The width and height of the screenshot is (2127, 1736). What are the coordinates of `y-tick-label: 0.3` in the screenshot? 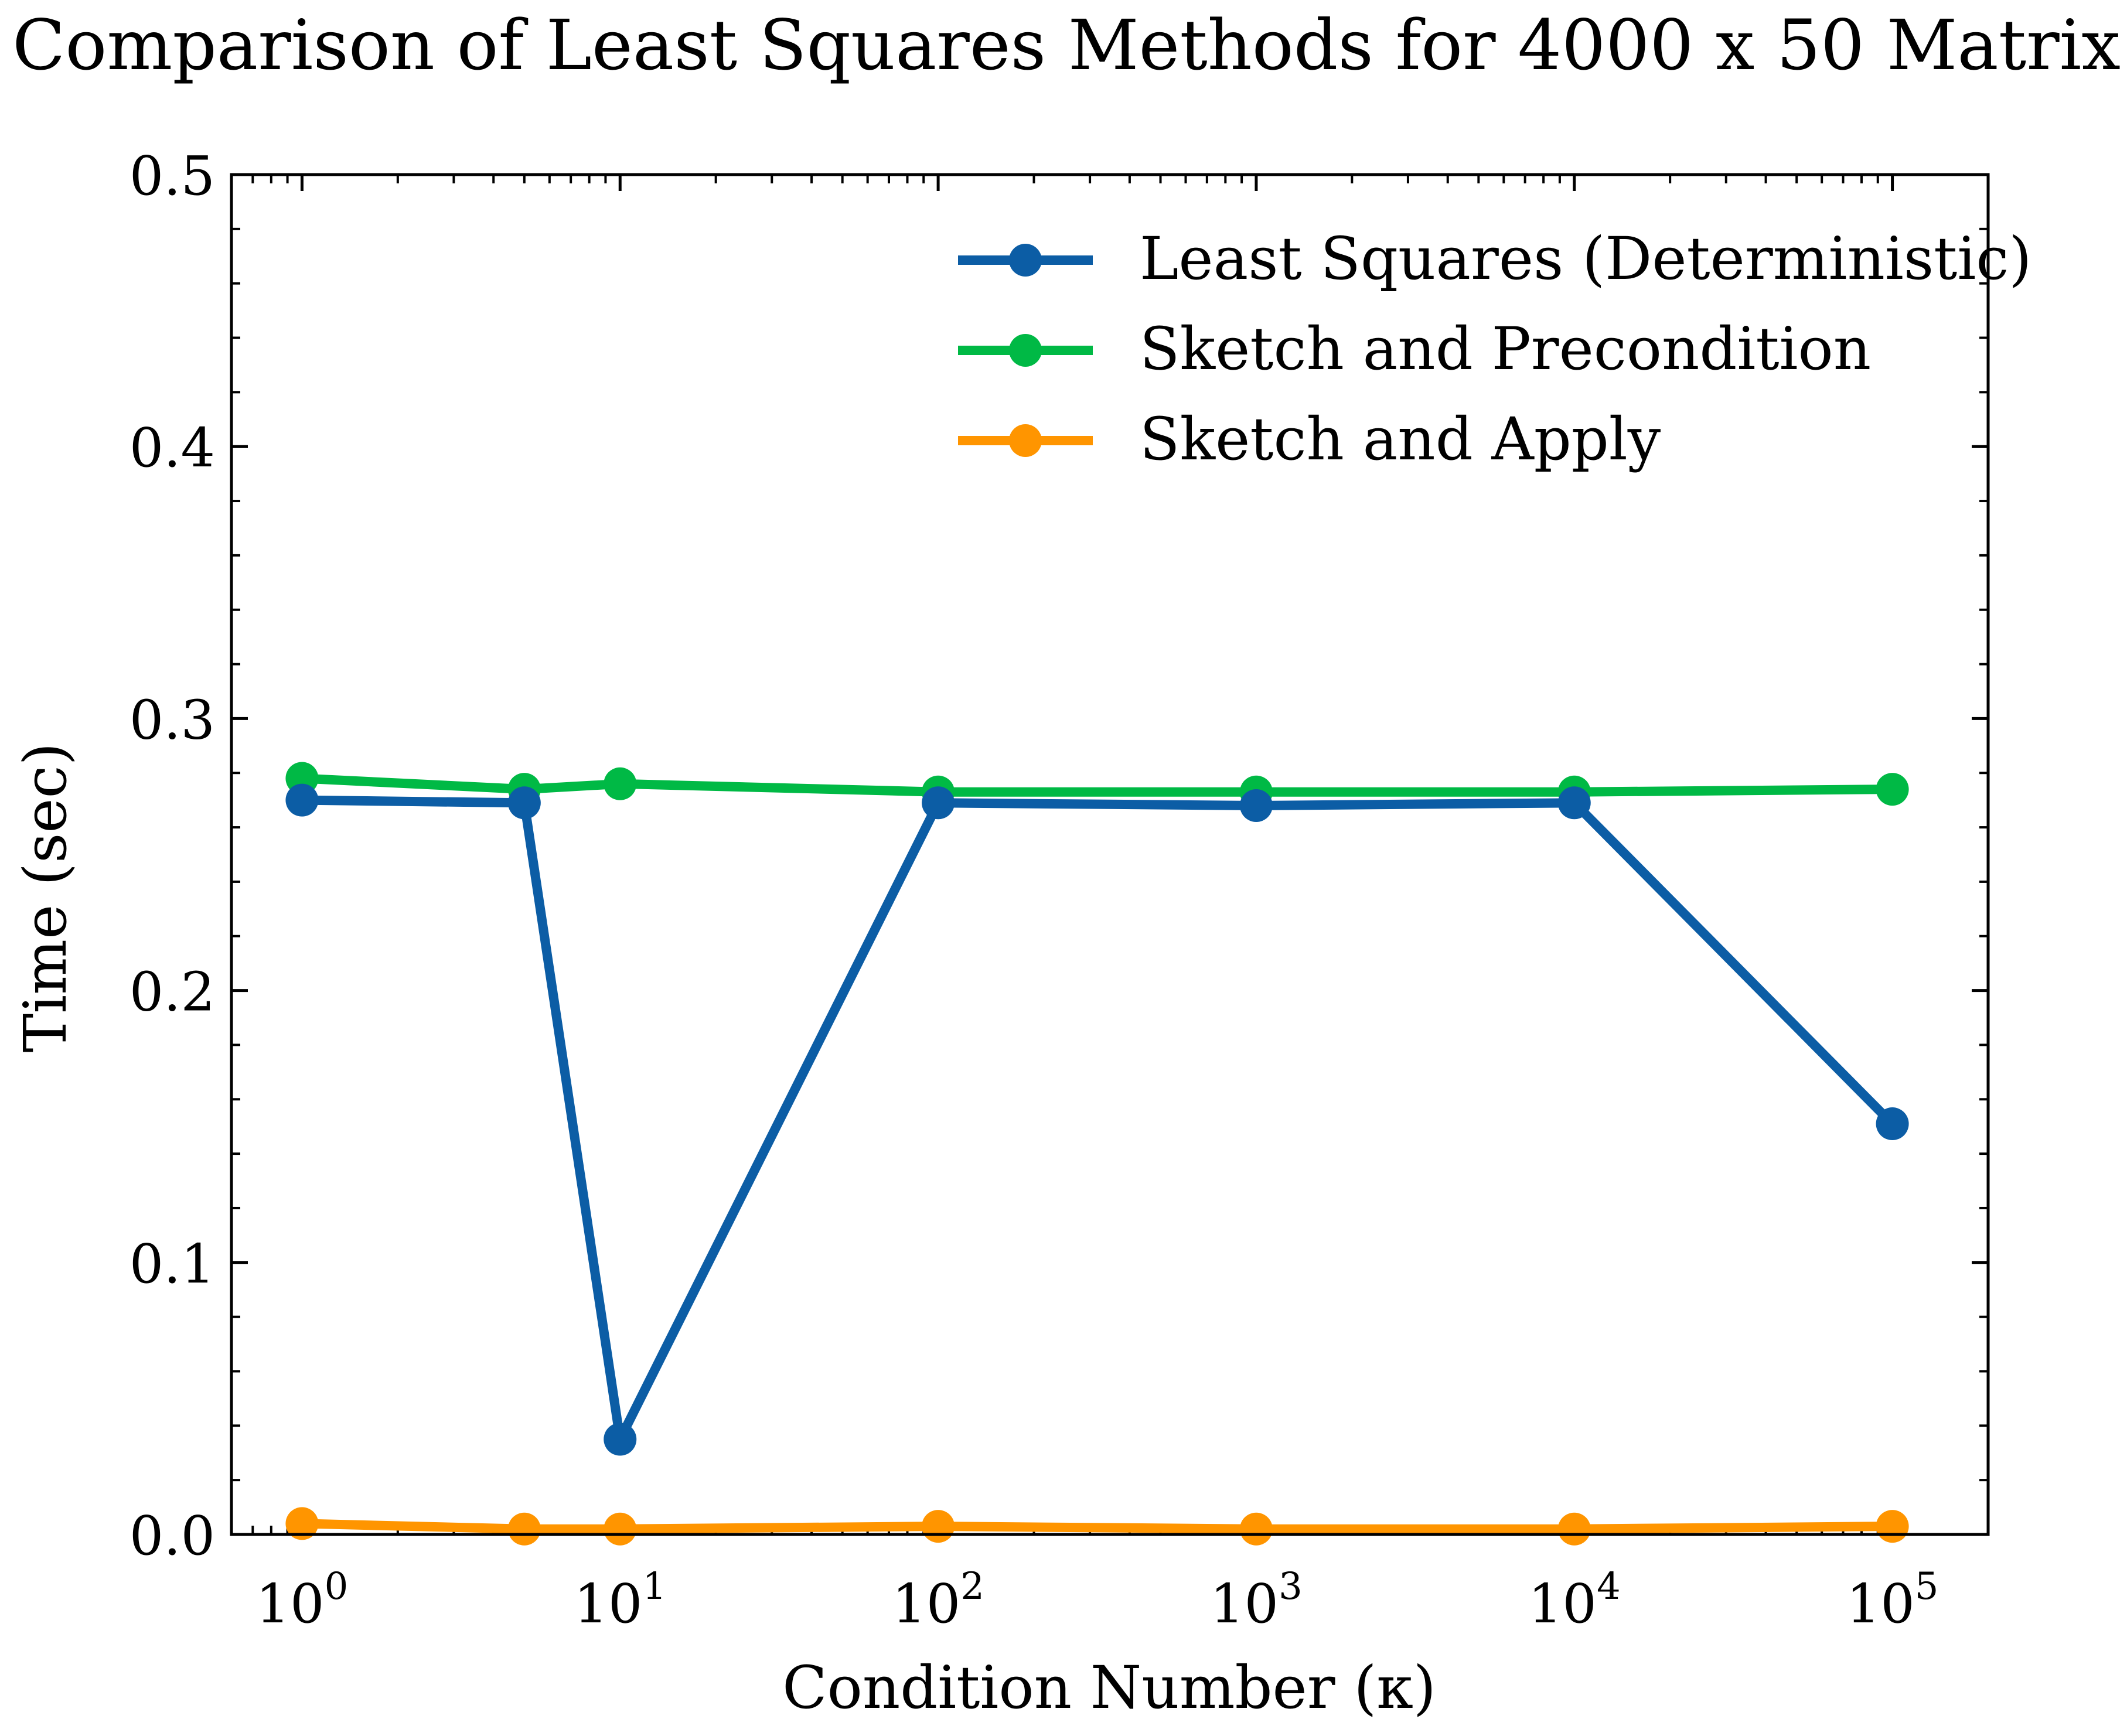 It's located at (172, 719).